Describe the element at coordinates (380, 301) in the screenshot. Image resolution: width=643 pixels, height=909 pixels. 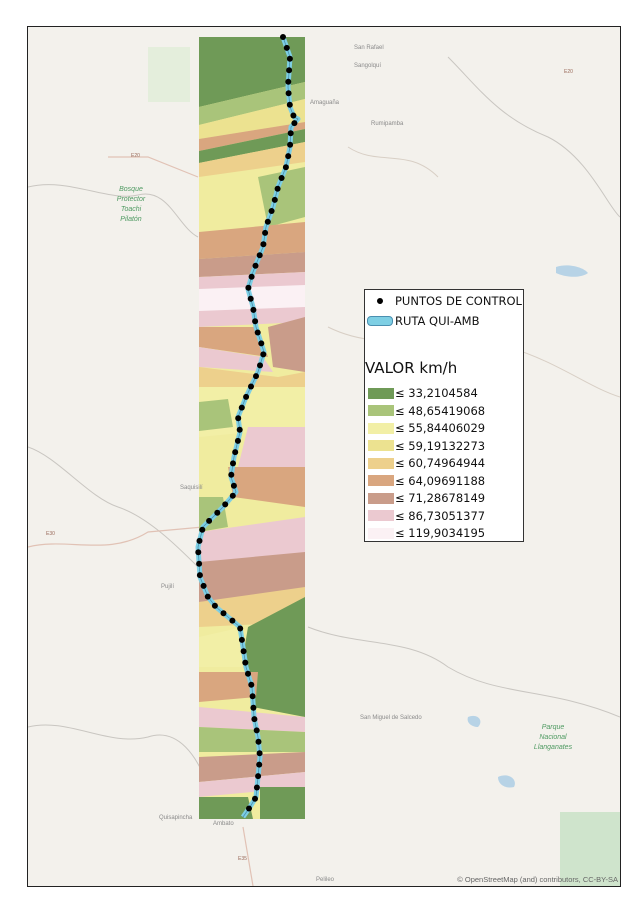
I see `control-point-icon` at that location.